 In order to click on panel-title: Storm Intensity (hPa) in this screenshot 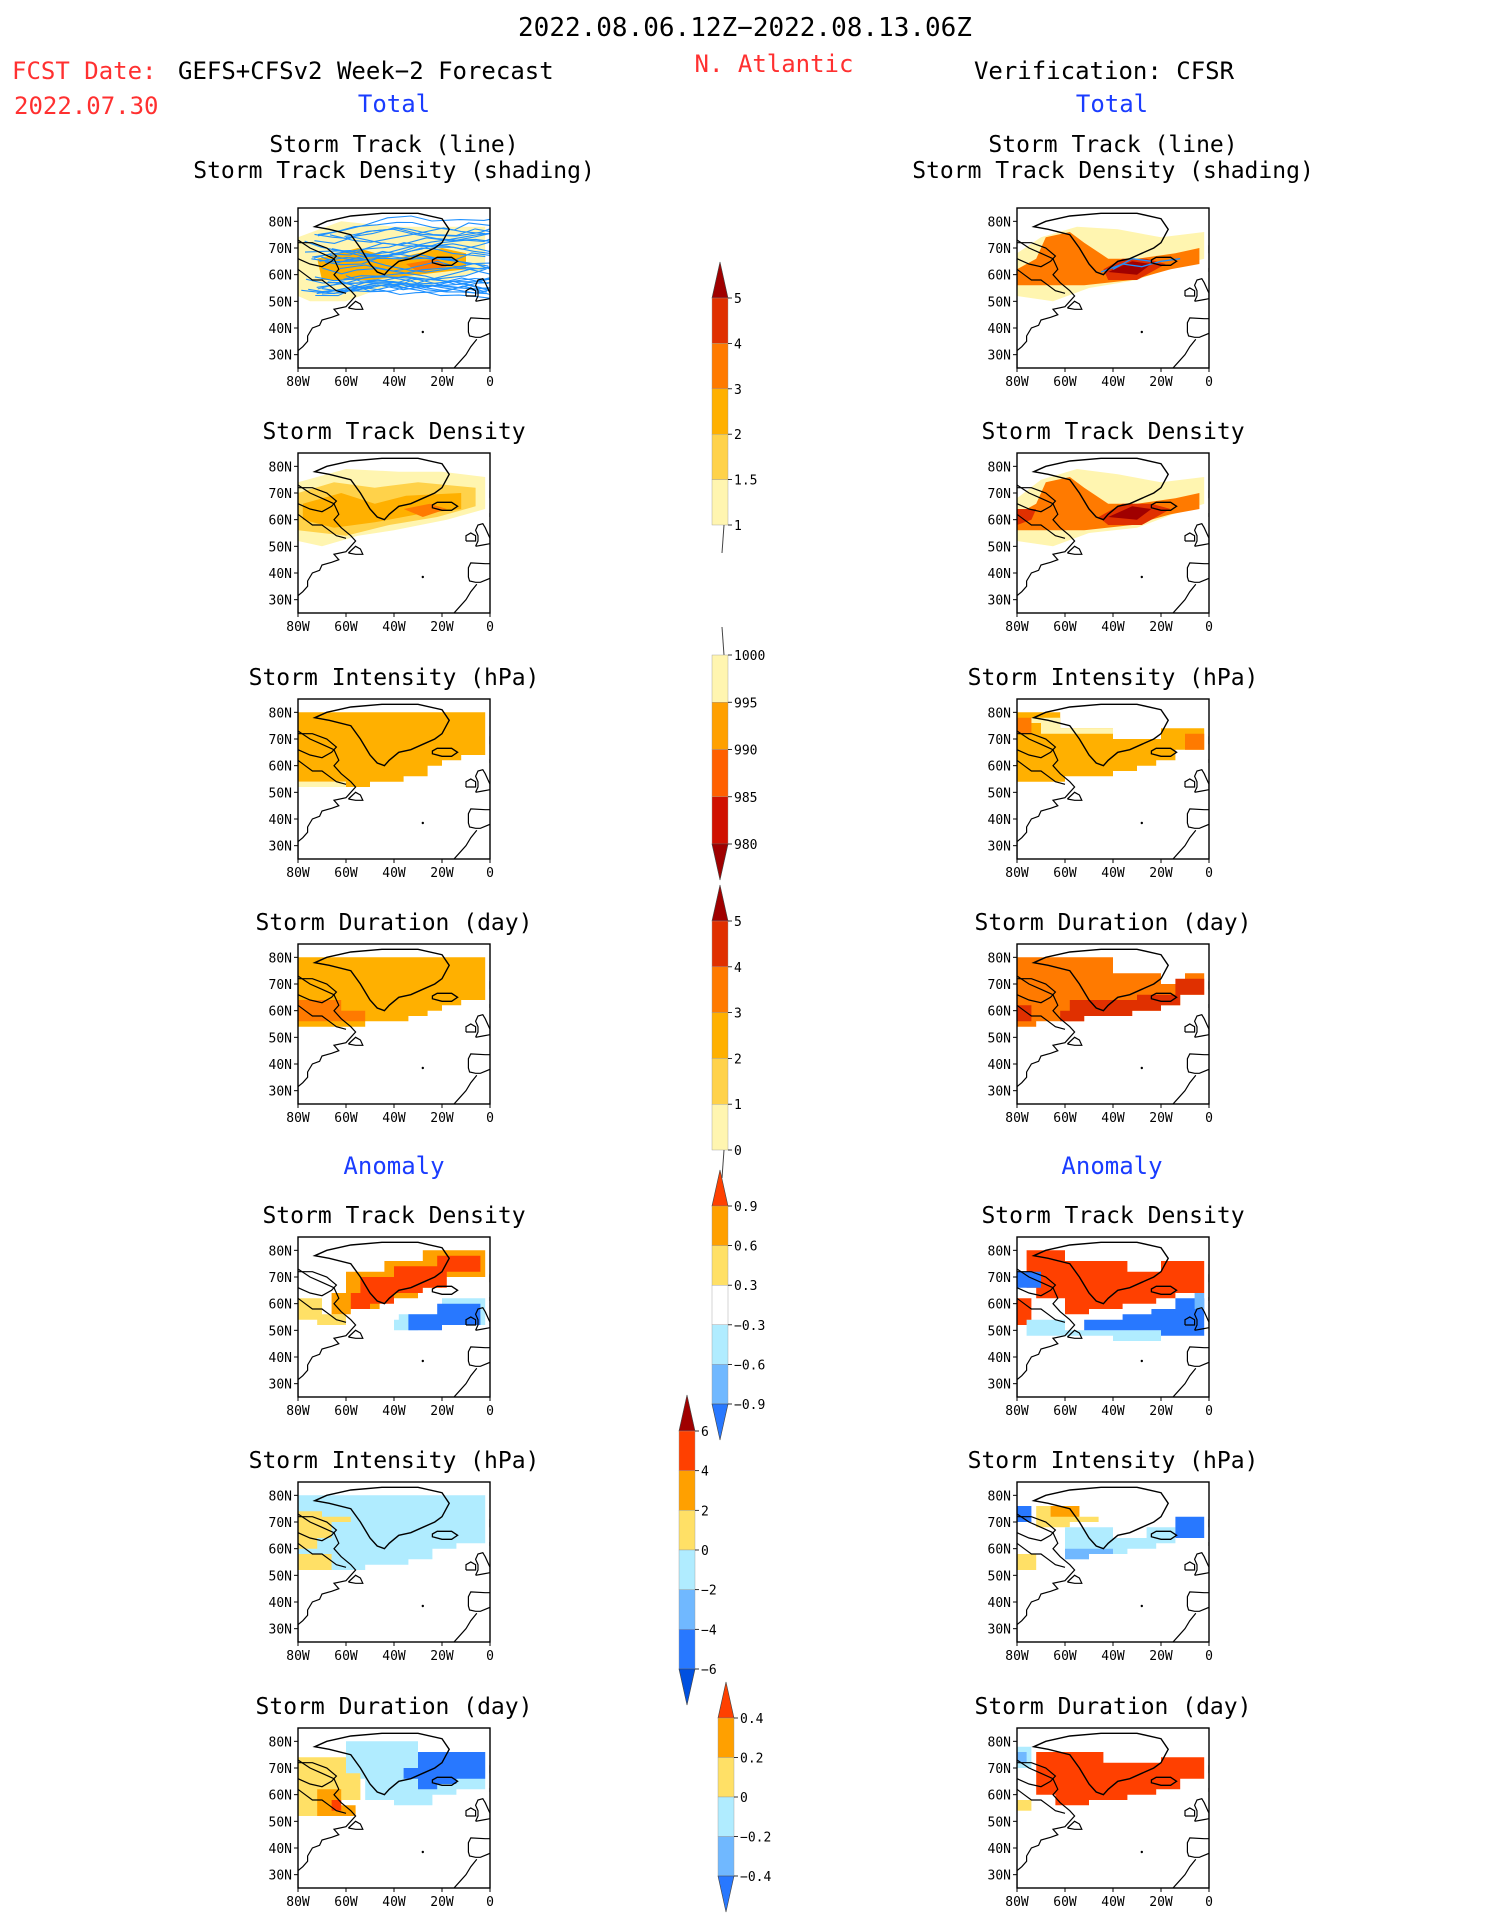, I will do `click(1113, 1461)`.